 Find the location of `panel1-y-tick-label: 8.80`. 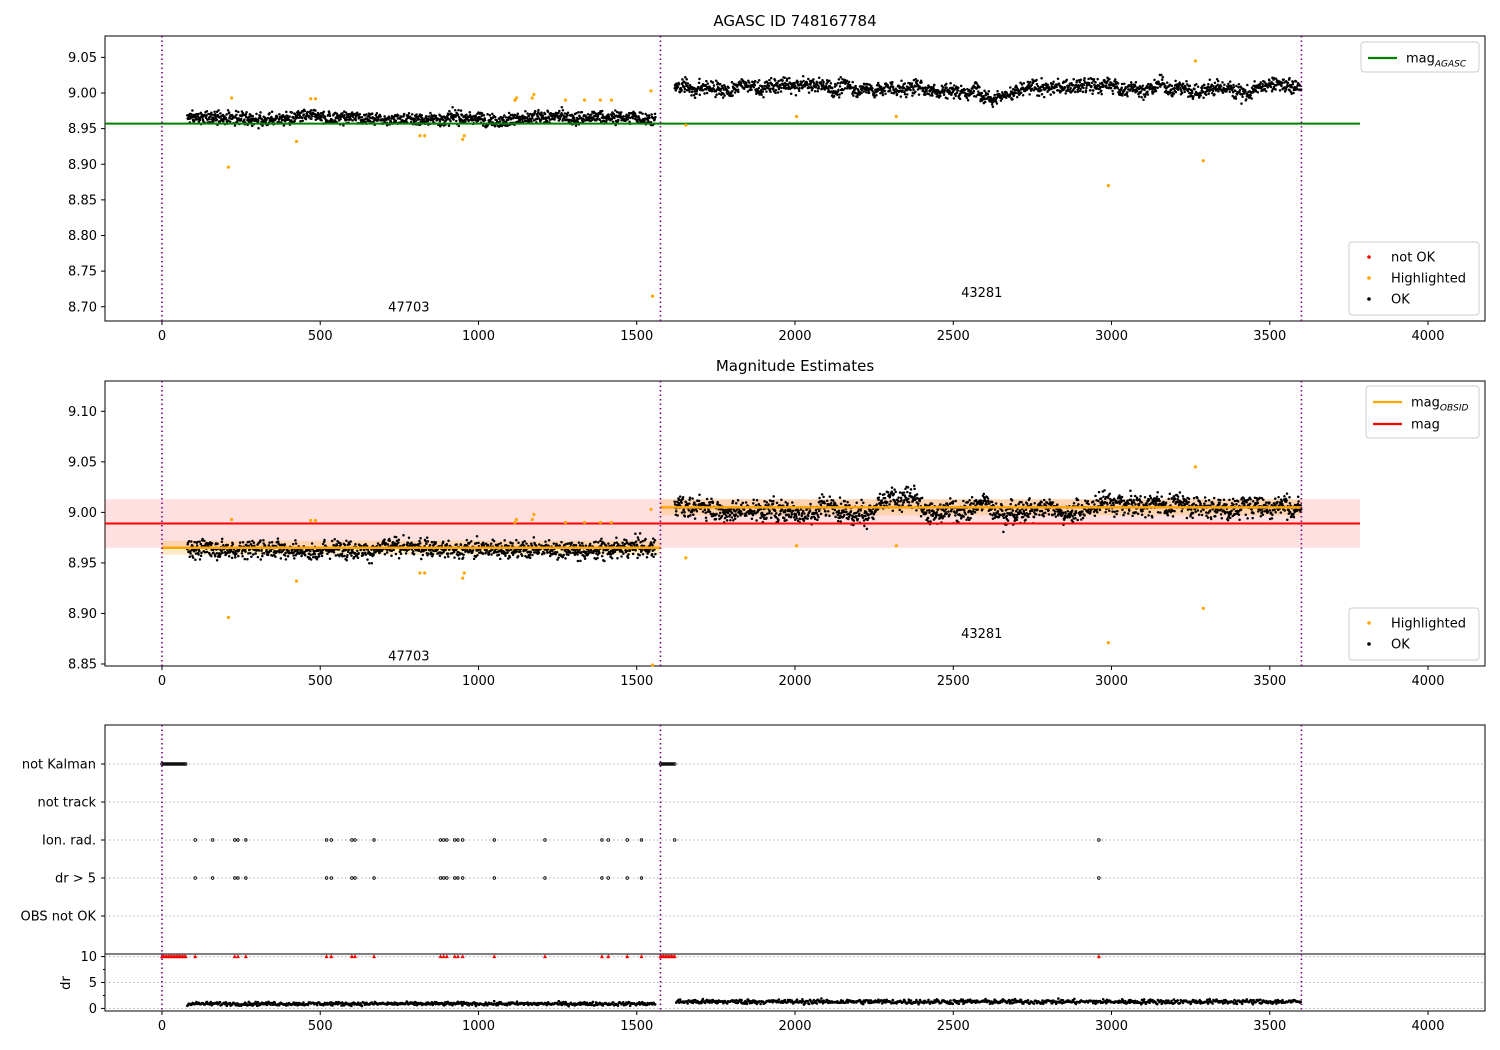

panel1-y-tick-label: 8.80 is located at coordinates (82, 236).